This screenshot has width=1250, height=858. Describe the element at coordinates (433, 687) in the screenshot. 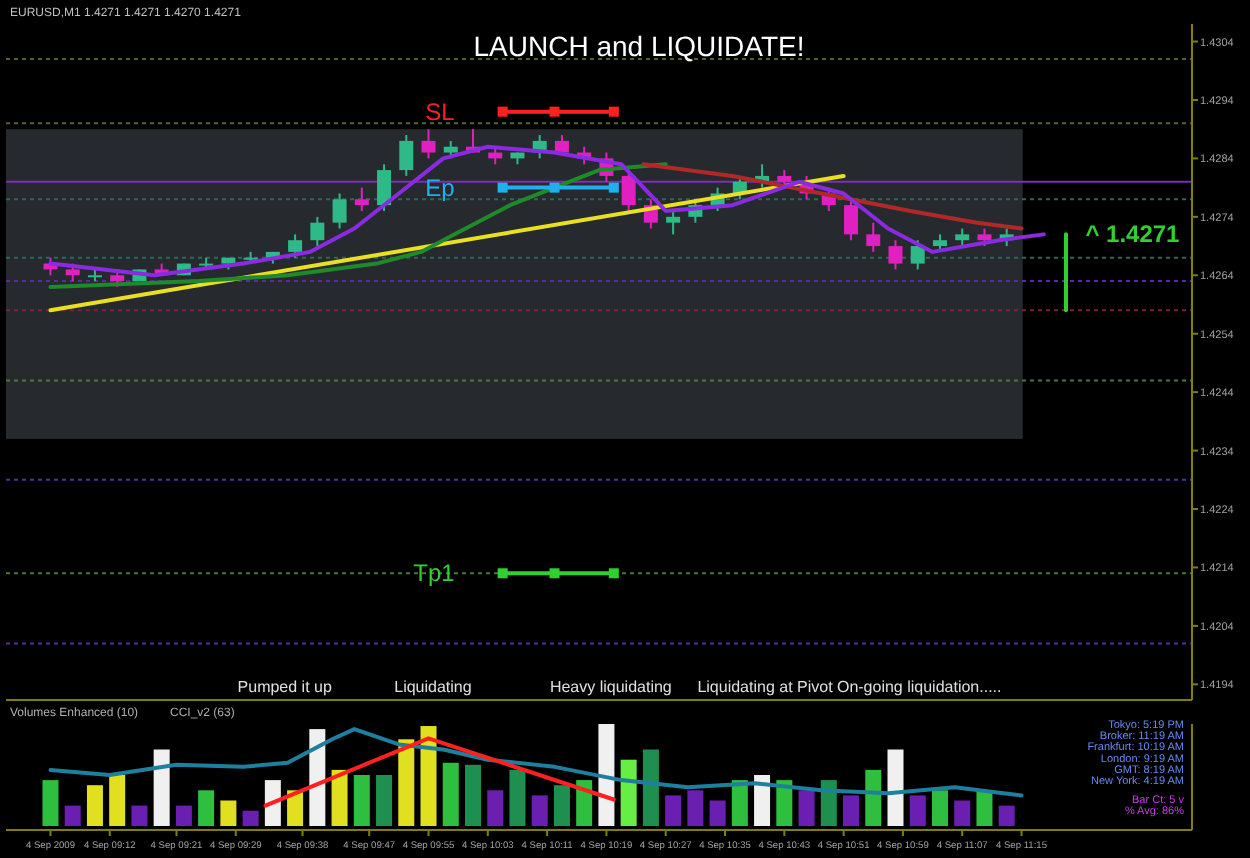

I see `annotation: Liquidating` at that location.